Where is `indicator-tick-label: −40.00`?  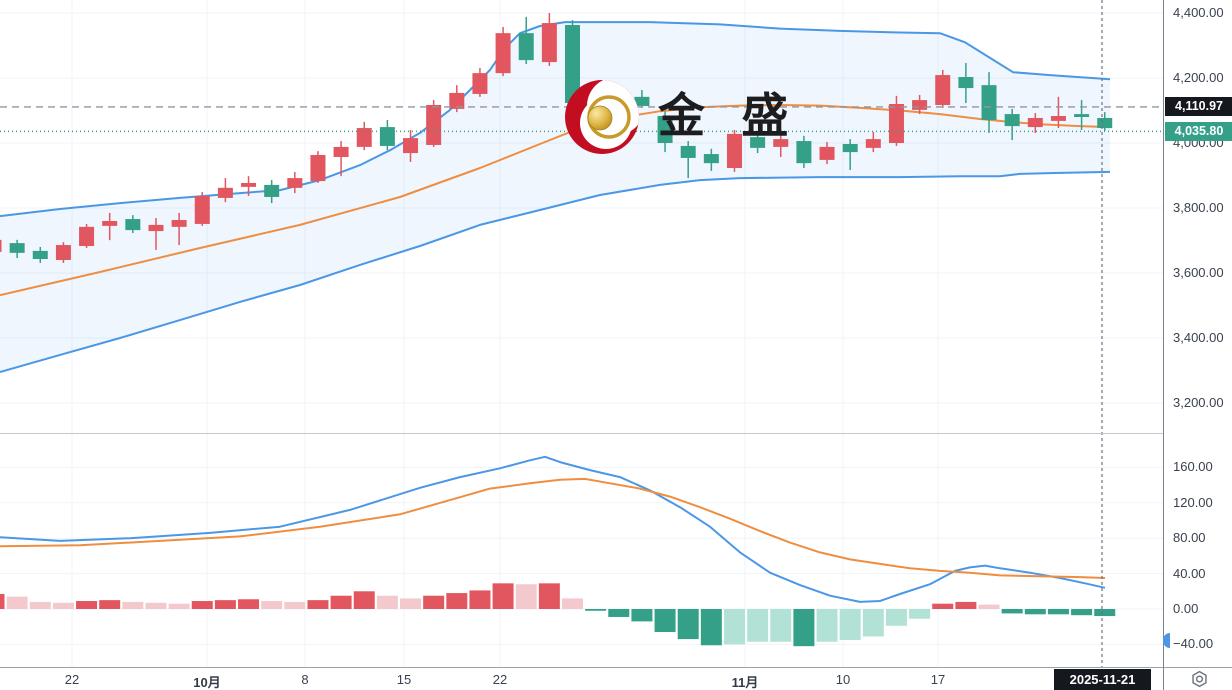
indicator-tick-label: −40.00 is located at coordinates (1193, 644).